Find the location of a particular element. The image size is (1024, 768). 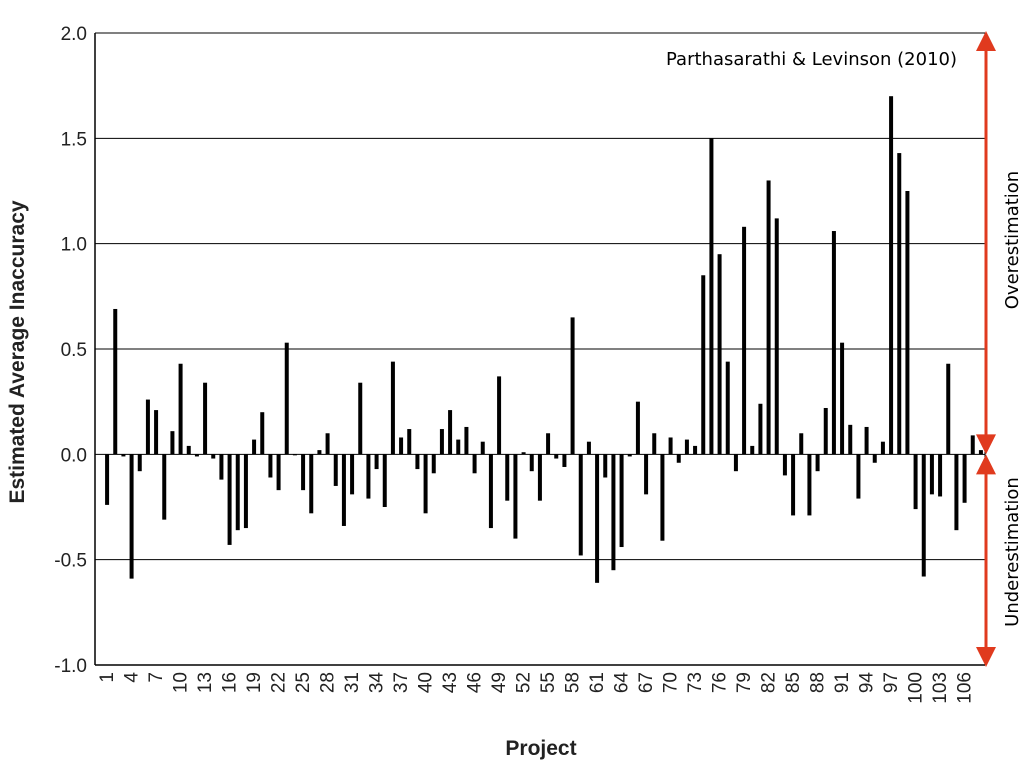

x-tick-label: 76 is located at coordinates (720, 682).